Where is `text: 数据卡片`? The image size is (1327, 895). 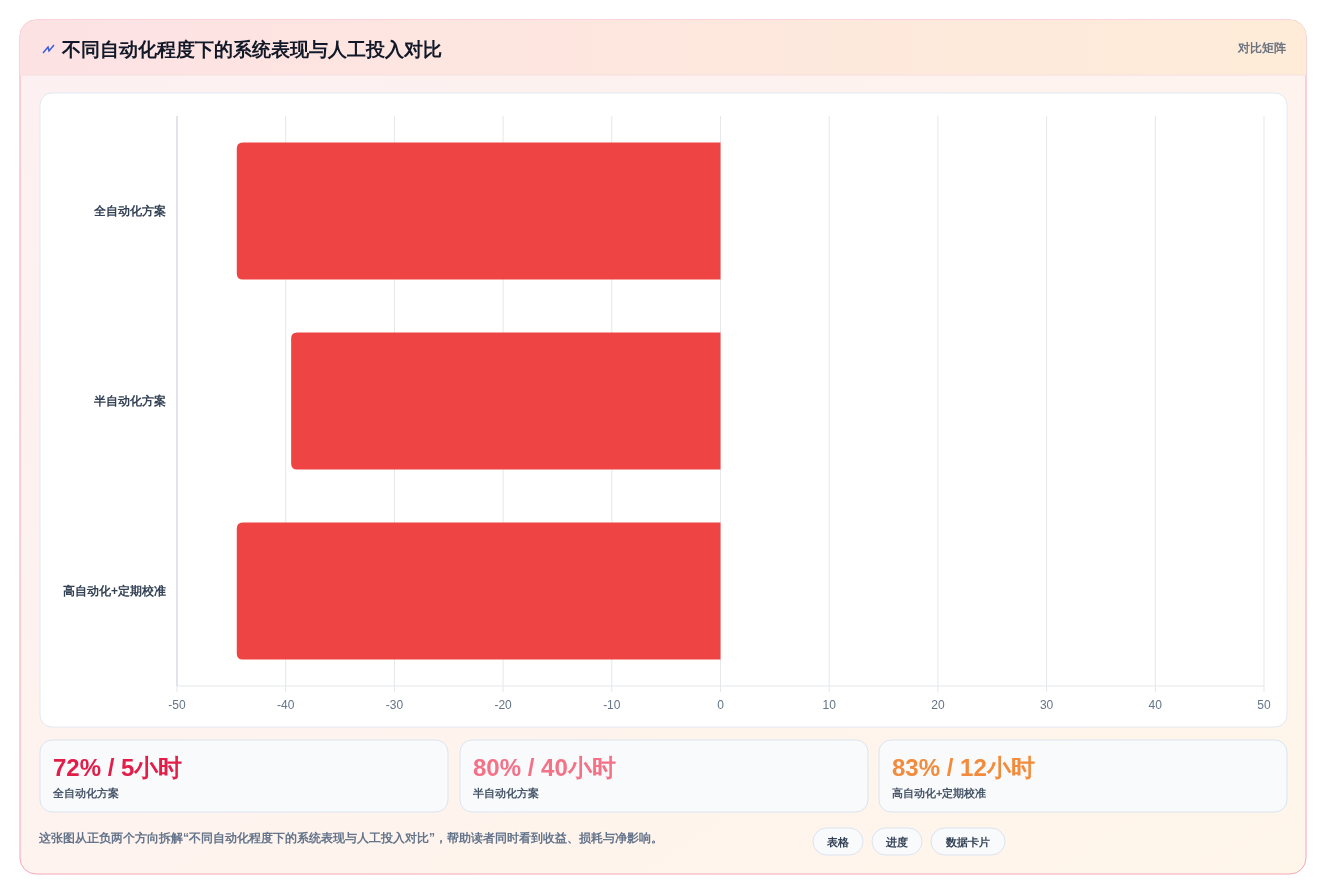 text: 数据卡片 is located at coordinates (967, 842).